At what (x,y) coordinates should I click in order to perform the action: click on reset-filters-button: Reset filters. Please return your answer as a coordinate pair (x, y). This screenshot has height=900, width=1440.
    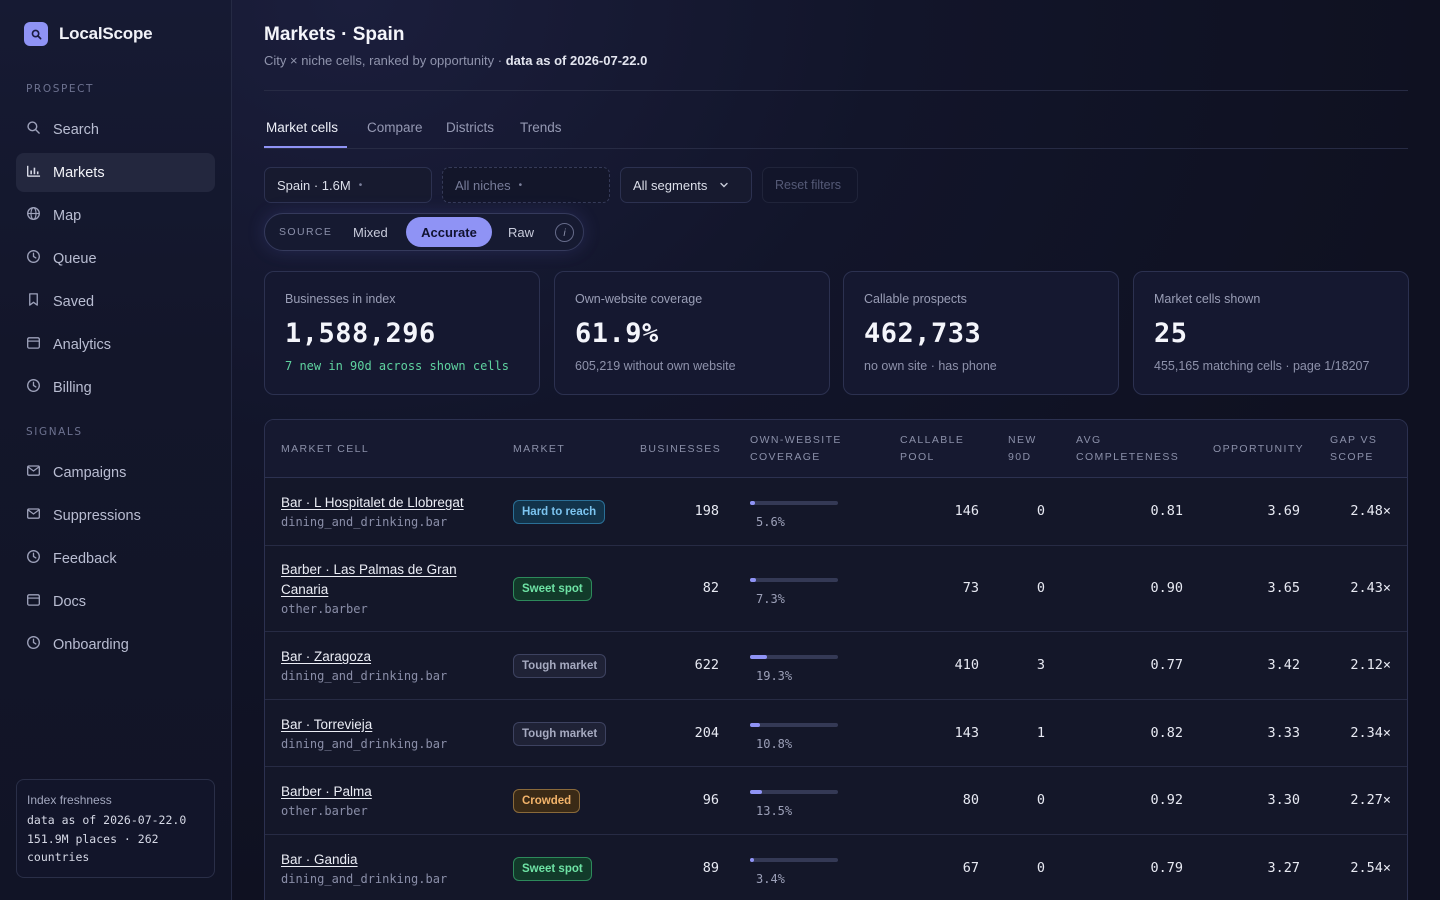
    Looking at the image, I should click on (810, 185).